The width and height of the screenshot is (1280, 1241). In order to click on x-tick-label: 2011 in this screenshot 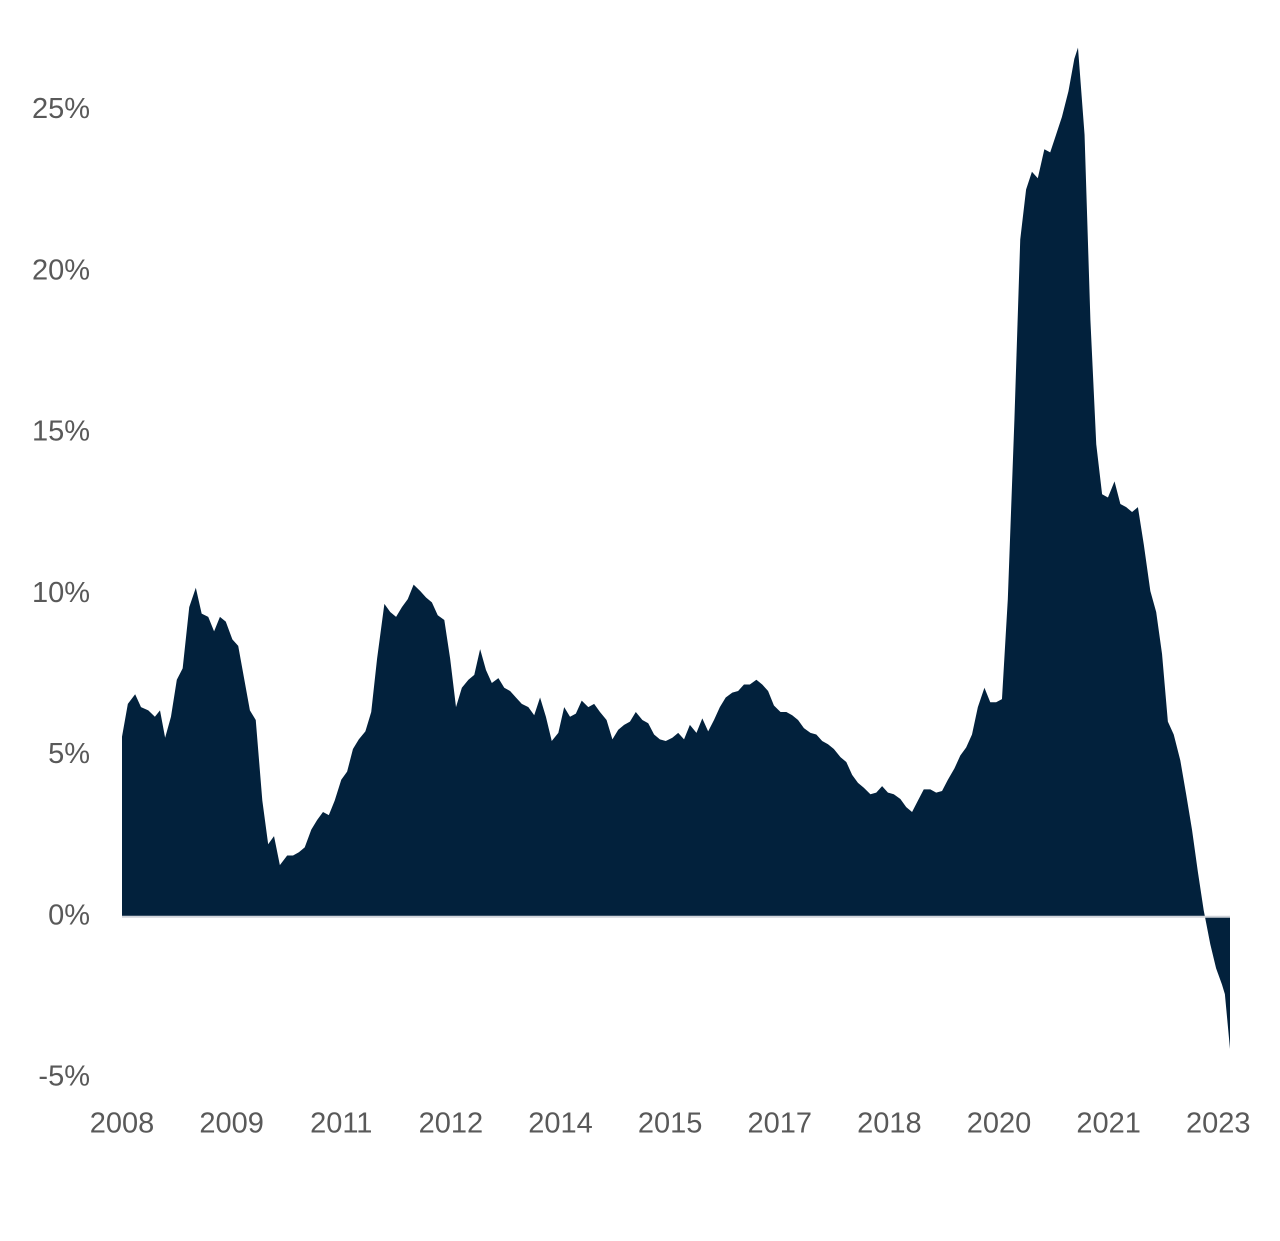, I will do `click(341, 1124)`.